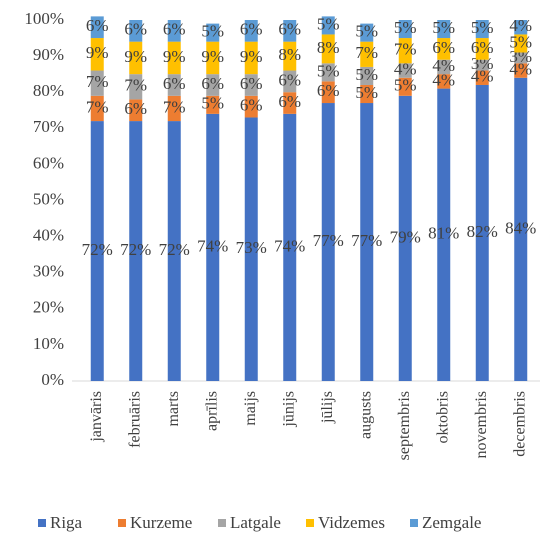  I want to click on x-tick-label: novembris, so click(481, 425).